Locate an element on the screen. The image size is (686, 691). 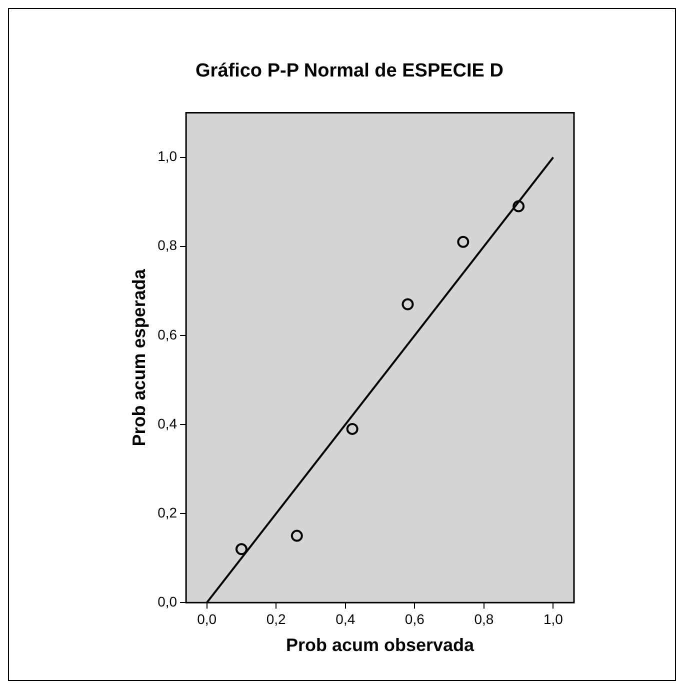
x-tick-label: 0,2 is located at coordinates (276, 618).